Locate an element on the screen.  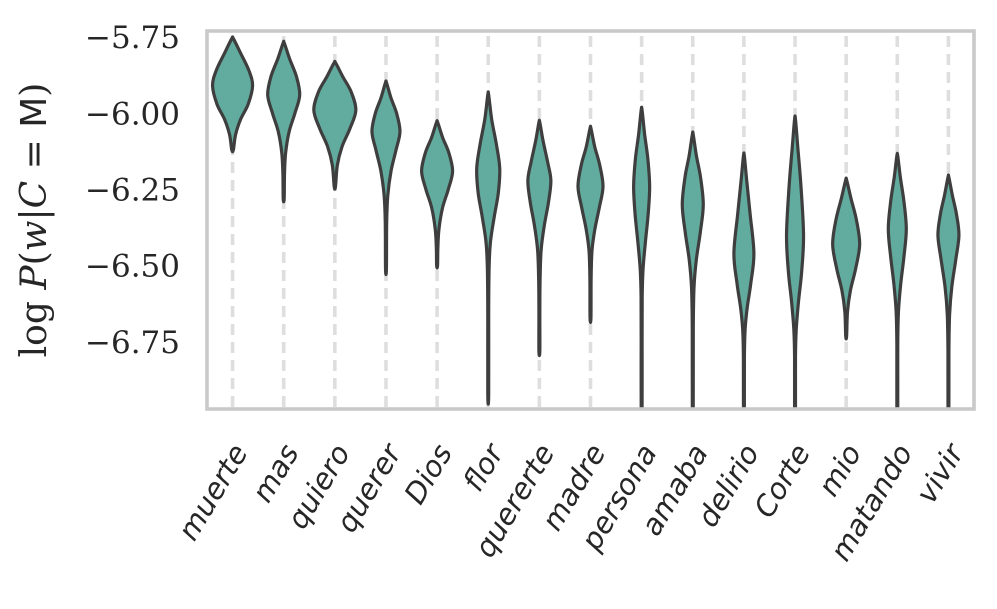
violin-amaba is located at coordinates (692, 269).